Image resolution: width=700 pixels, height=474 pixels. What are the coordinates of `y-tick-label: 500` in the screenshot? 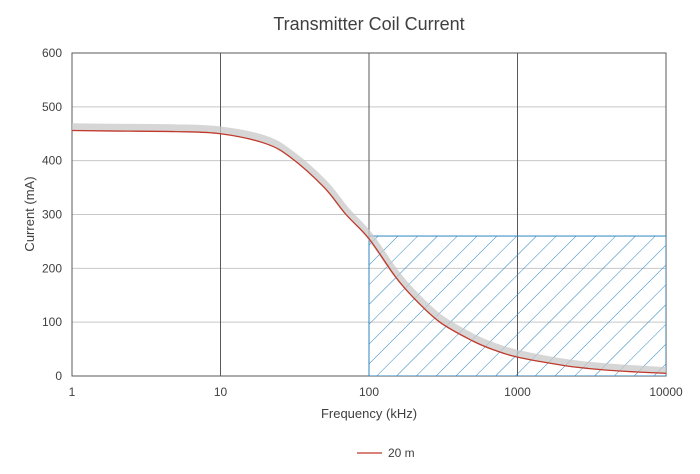 It's located at (52, 107).